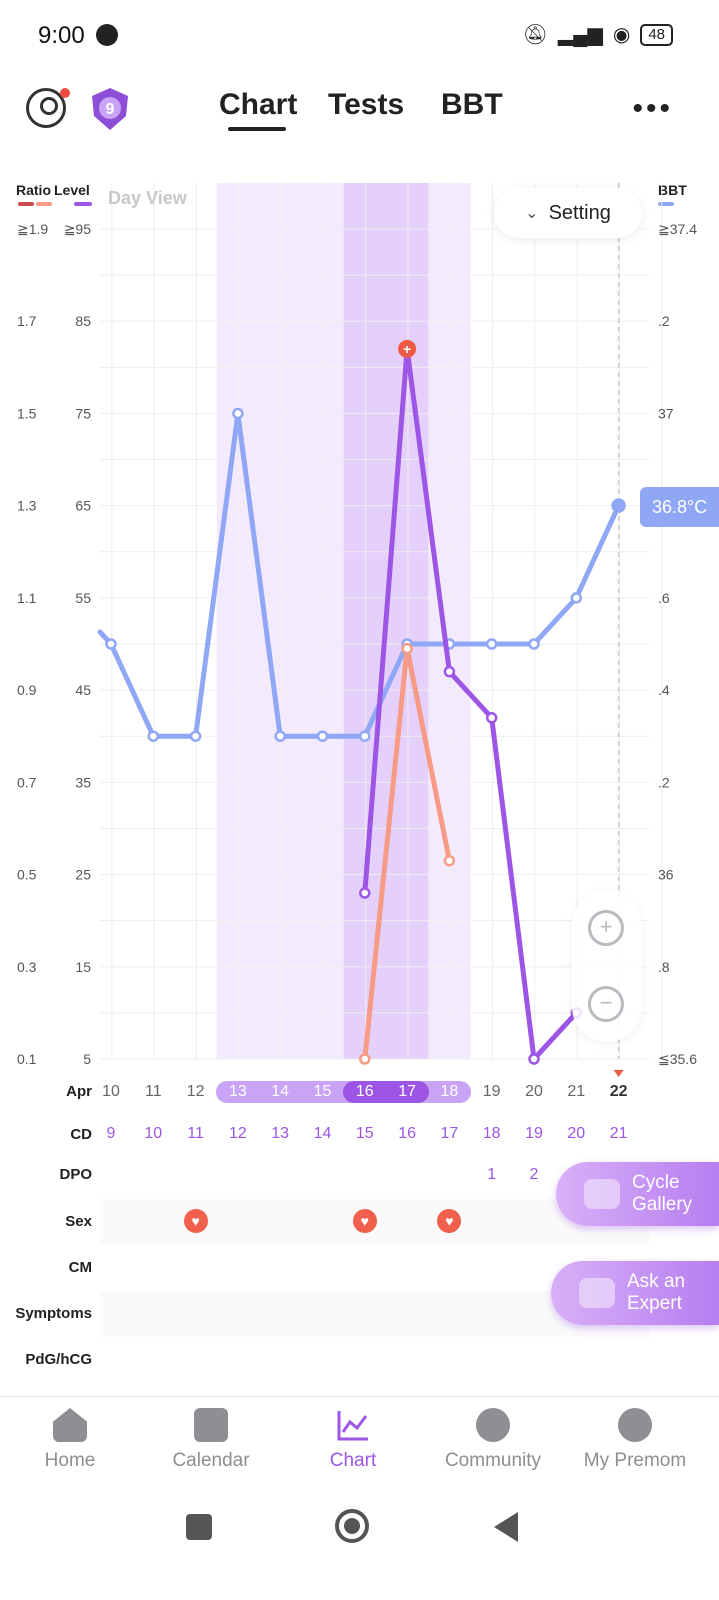  I want to click on nav-home: Home, so click(70, 1440).